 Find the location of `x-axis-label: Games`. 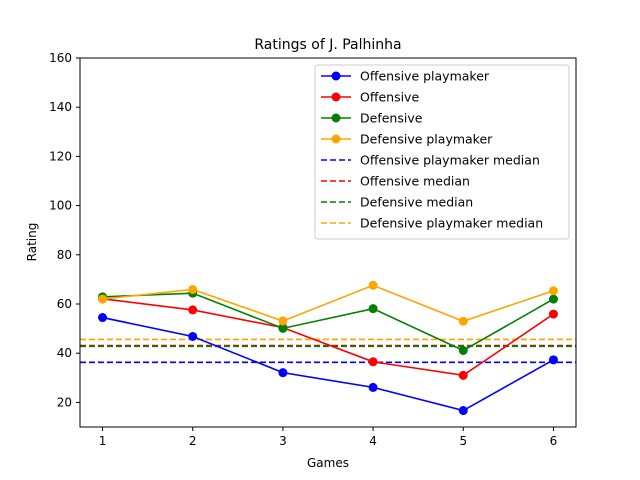

x-axis-label: Games is located at coordinates (328, 463).